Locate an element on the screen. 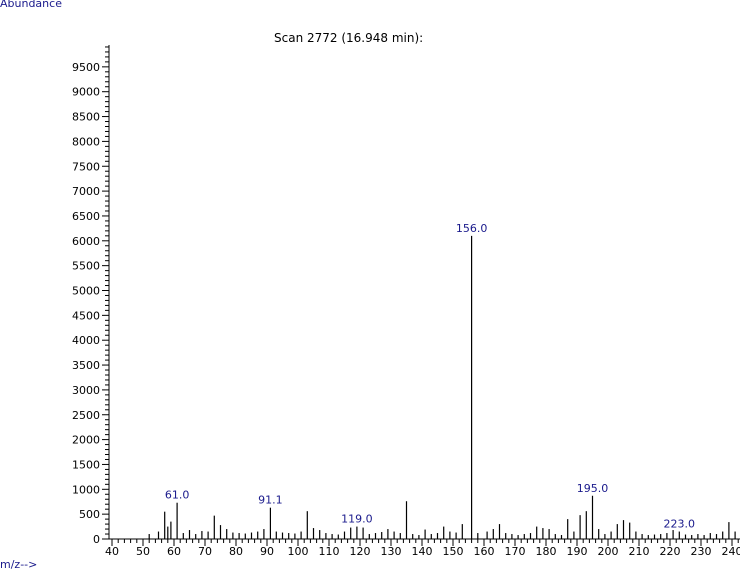  x-tick-label: 220 is located at coordinates (670, 551).